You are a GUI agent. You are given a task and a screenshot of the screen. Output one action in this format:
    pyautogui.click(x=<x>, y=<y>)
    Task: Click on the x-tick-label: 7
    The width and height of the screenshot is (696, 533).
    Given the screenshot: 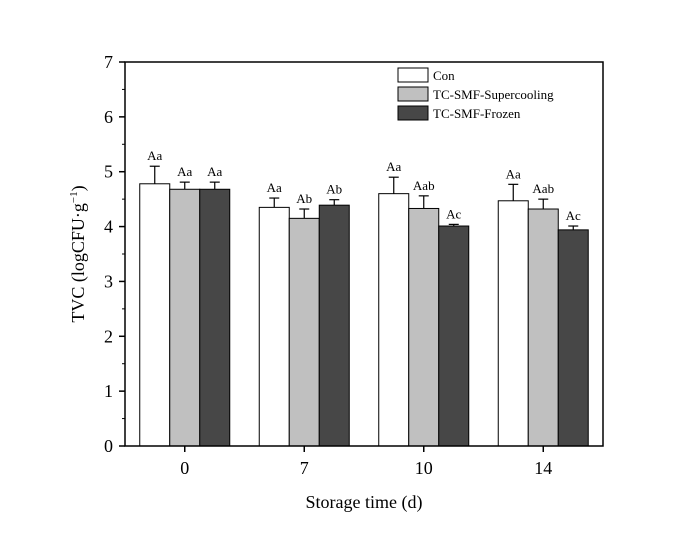 What is the action you would take?
    pyautogui.click(x=304, y=468)
    